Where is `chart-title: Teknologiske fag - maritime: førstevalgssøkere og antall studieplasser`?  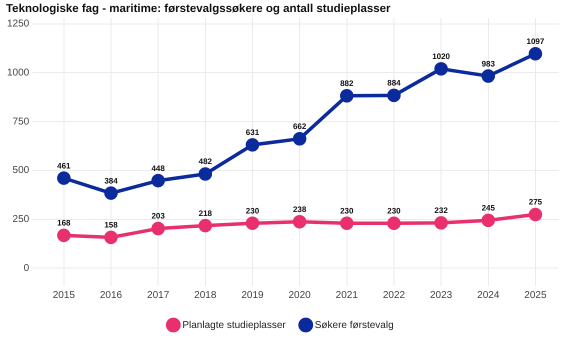 chart-title: Teknologiske fag - maritime: førstevalgssøkere og antall studieplasser is located at coordinates (198, 9).